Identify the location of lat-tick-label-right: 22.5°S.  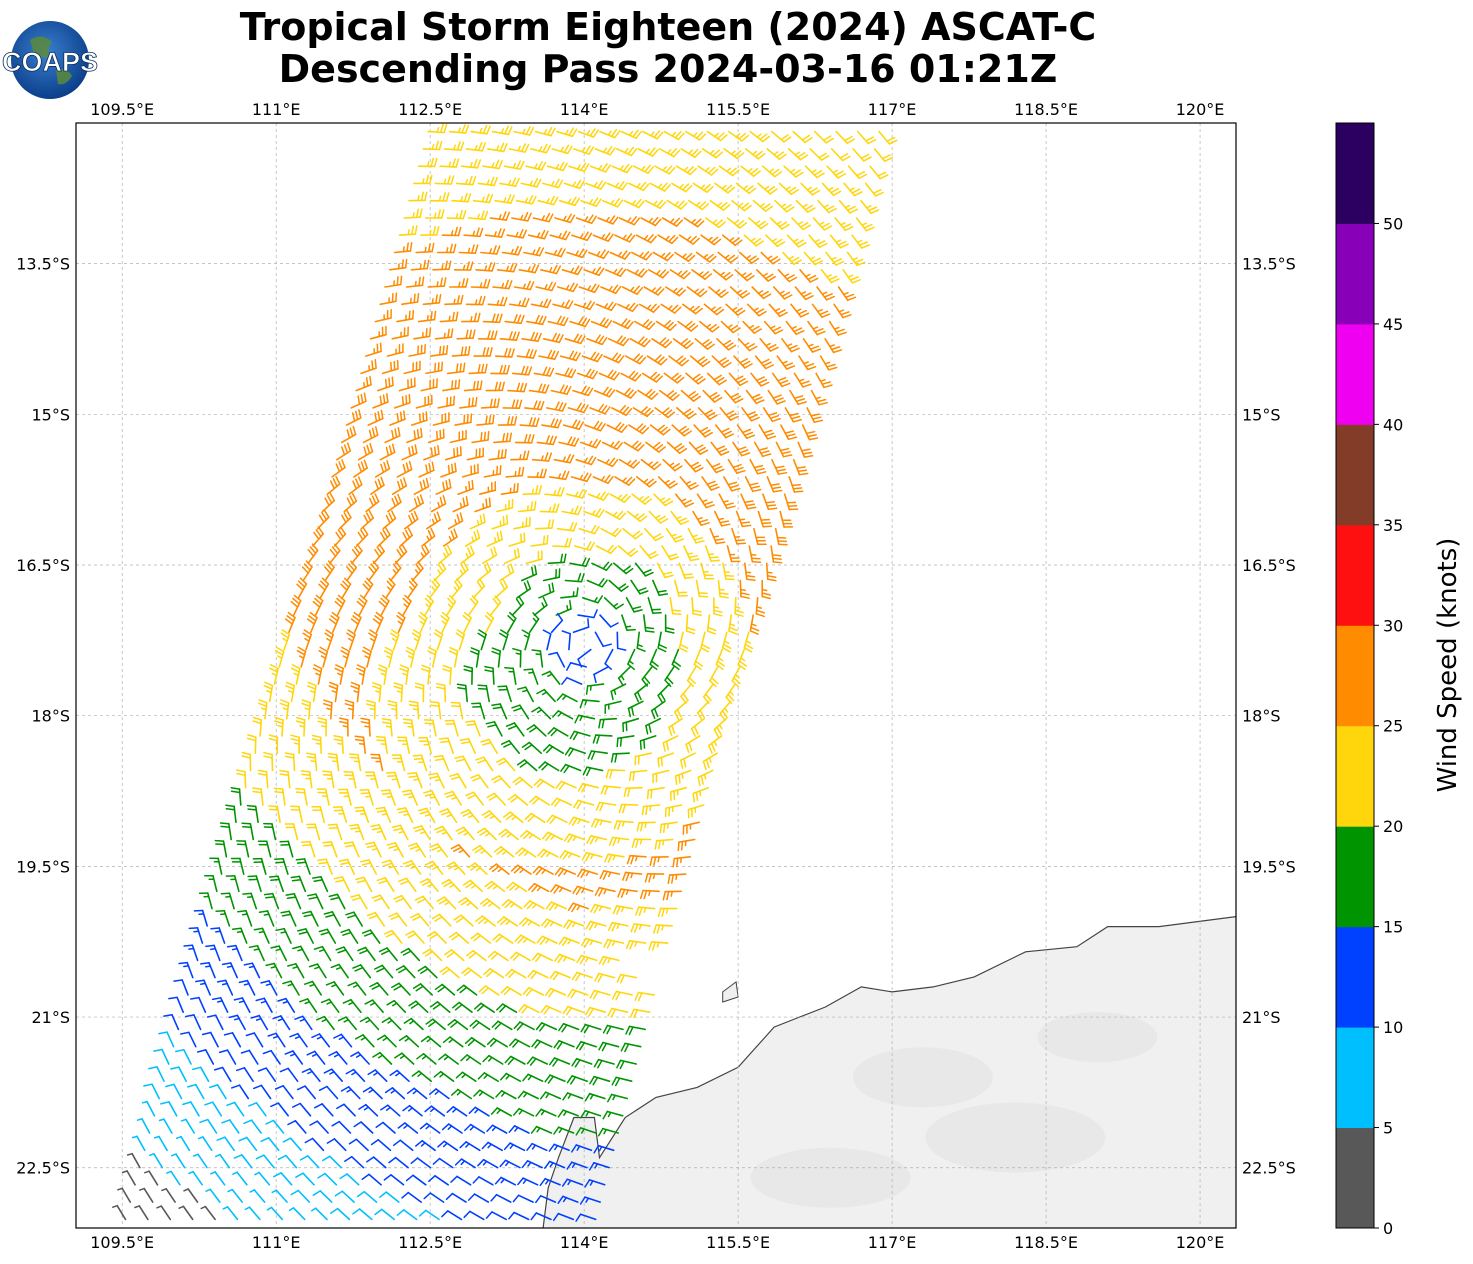
(1269, 1168).